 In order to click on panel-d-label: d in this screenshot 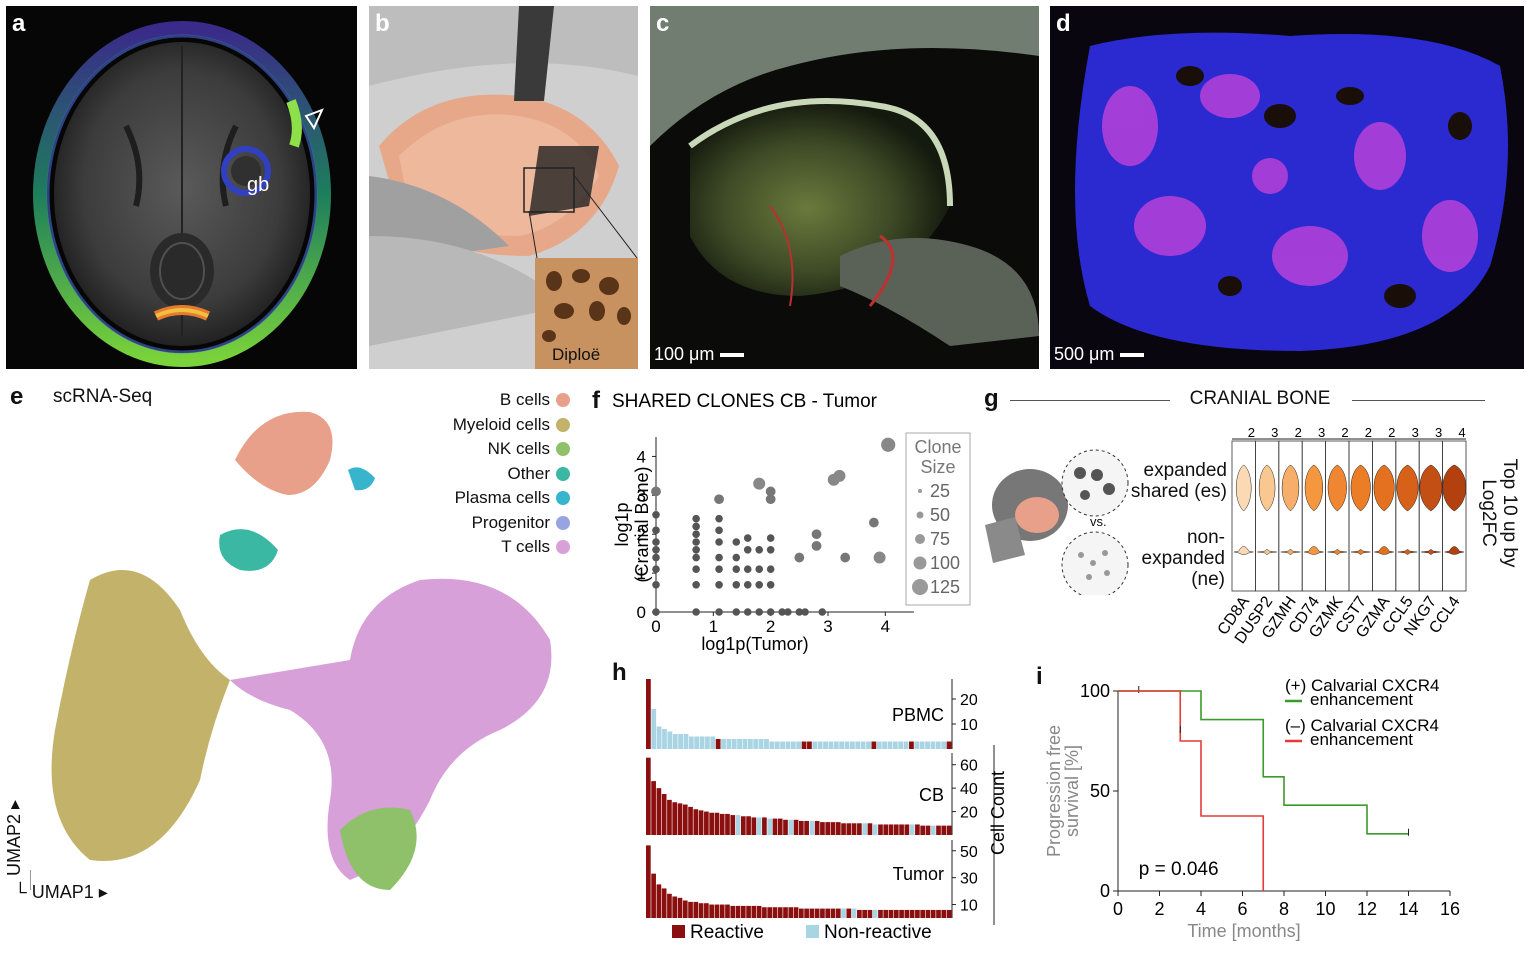, I will do `click(1063, 23)`.